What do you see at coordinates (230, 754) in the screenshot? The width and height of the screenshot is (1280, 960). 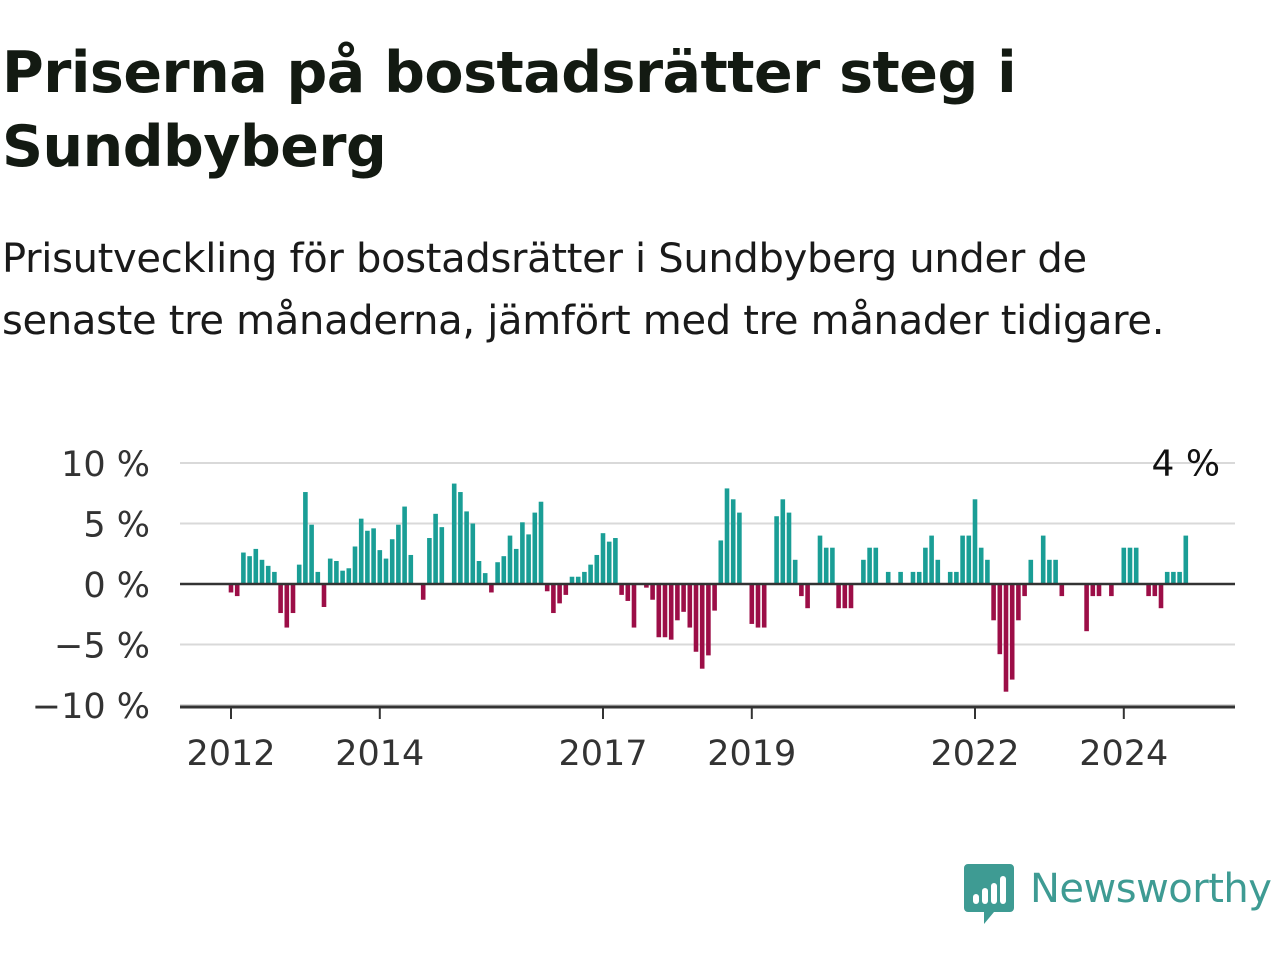 I see `x-tick-label: 2012` at bounding box center [230, 754].